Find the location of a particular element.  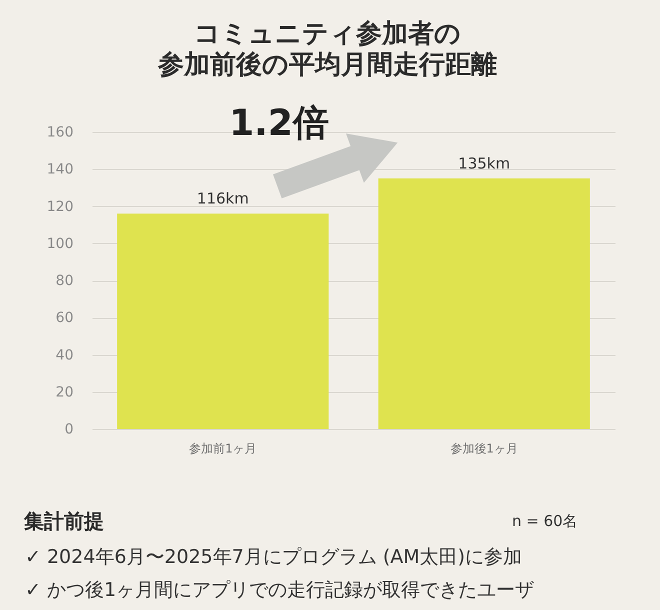

y-tick-label: 20 is located at coordinates (65, 392).